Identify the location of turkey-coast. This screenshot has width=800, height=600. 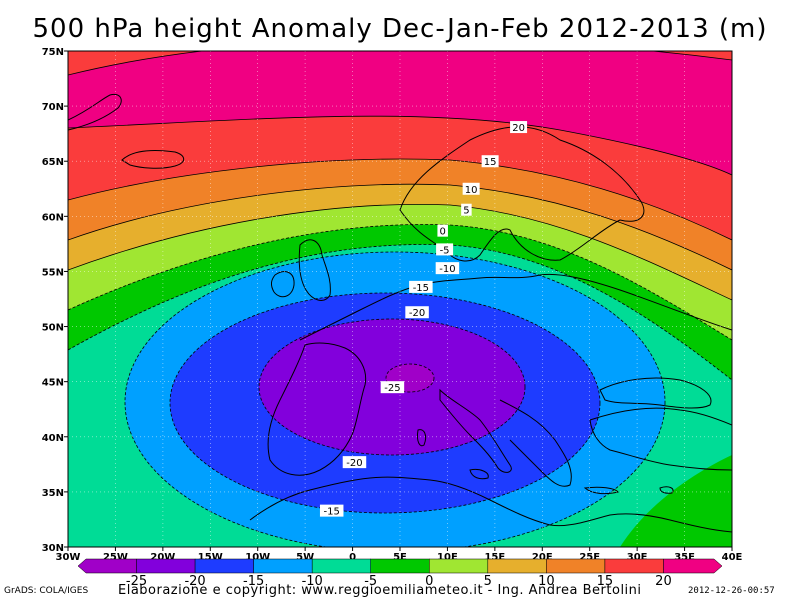
(660, 439).